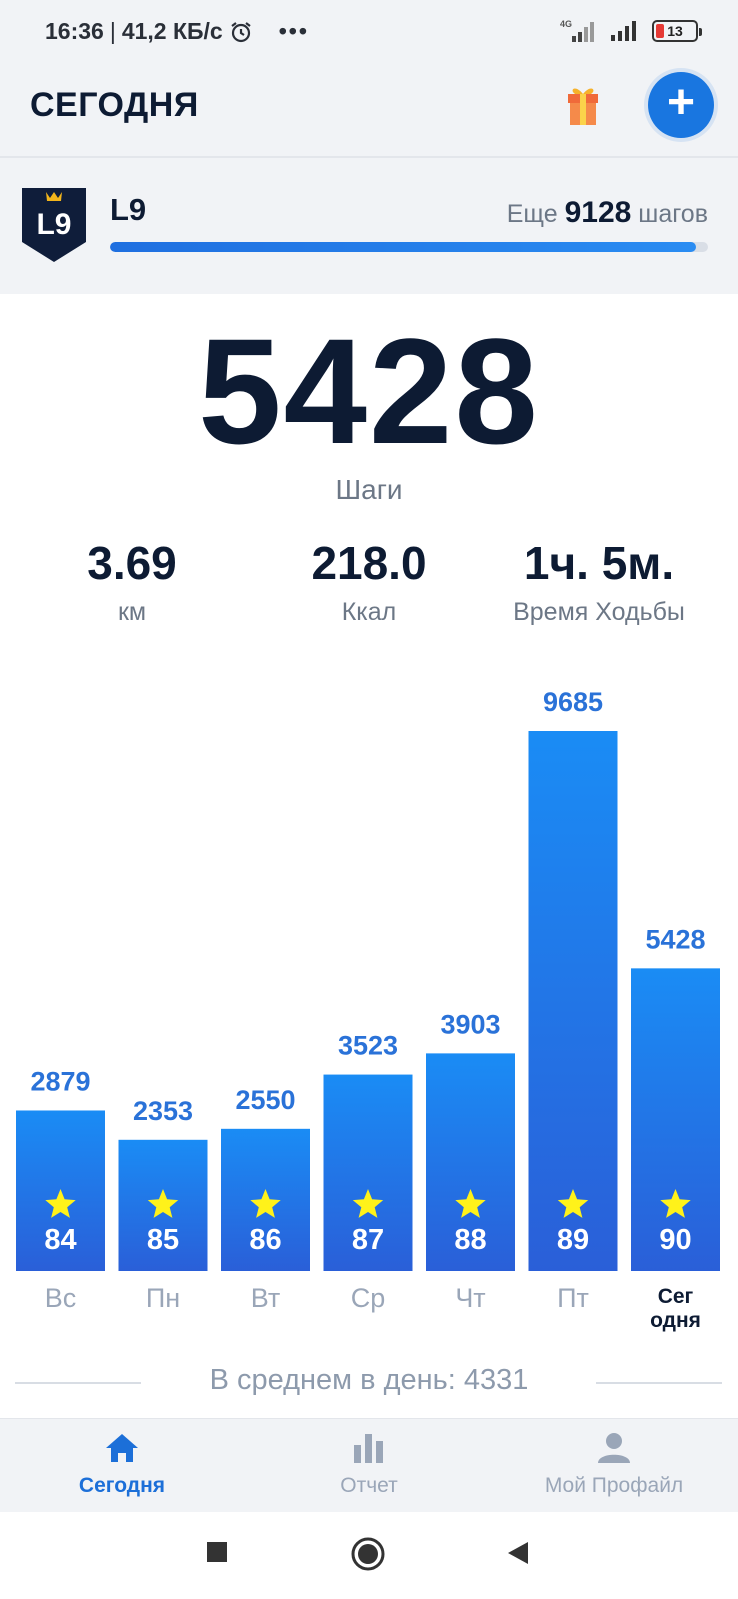 Image resolution: width=738 pixels, height=1599 pixels. Describe the element at coordinates (573, 1298) in the screenshot. I see `day-label: Пт` at that location.